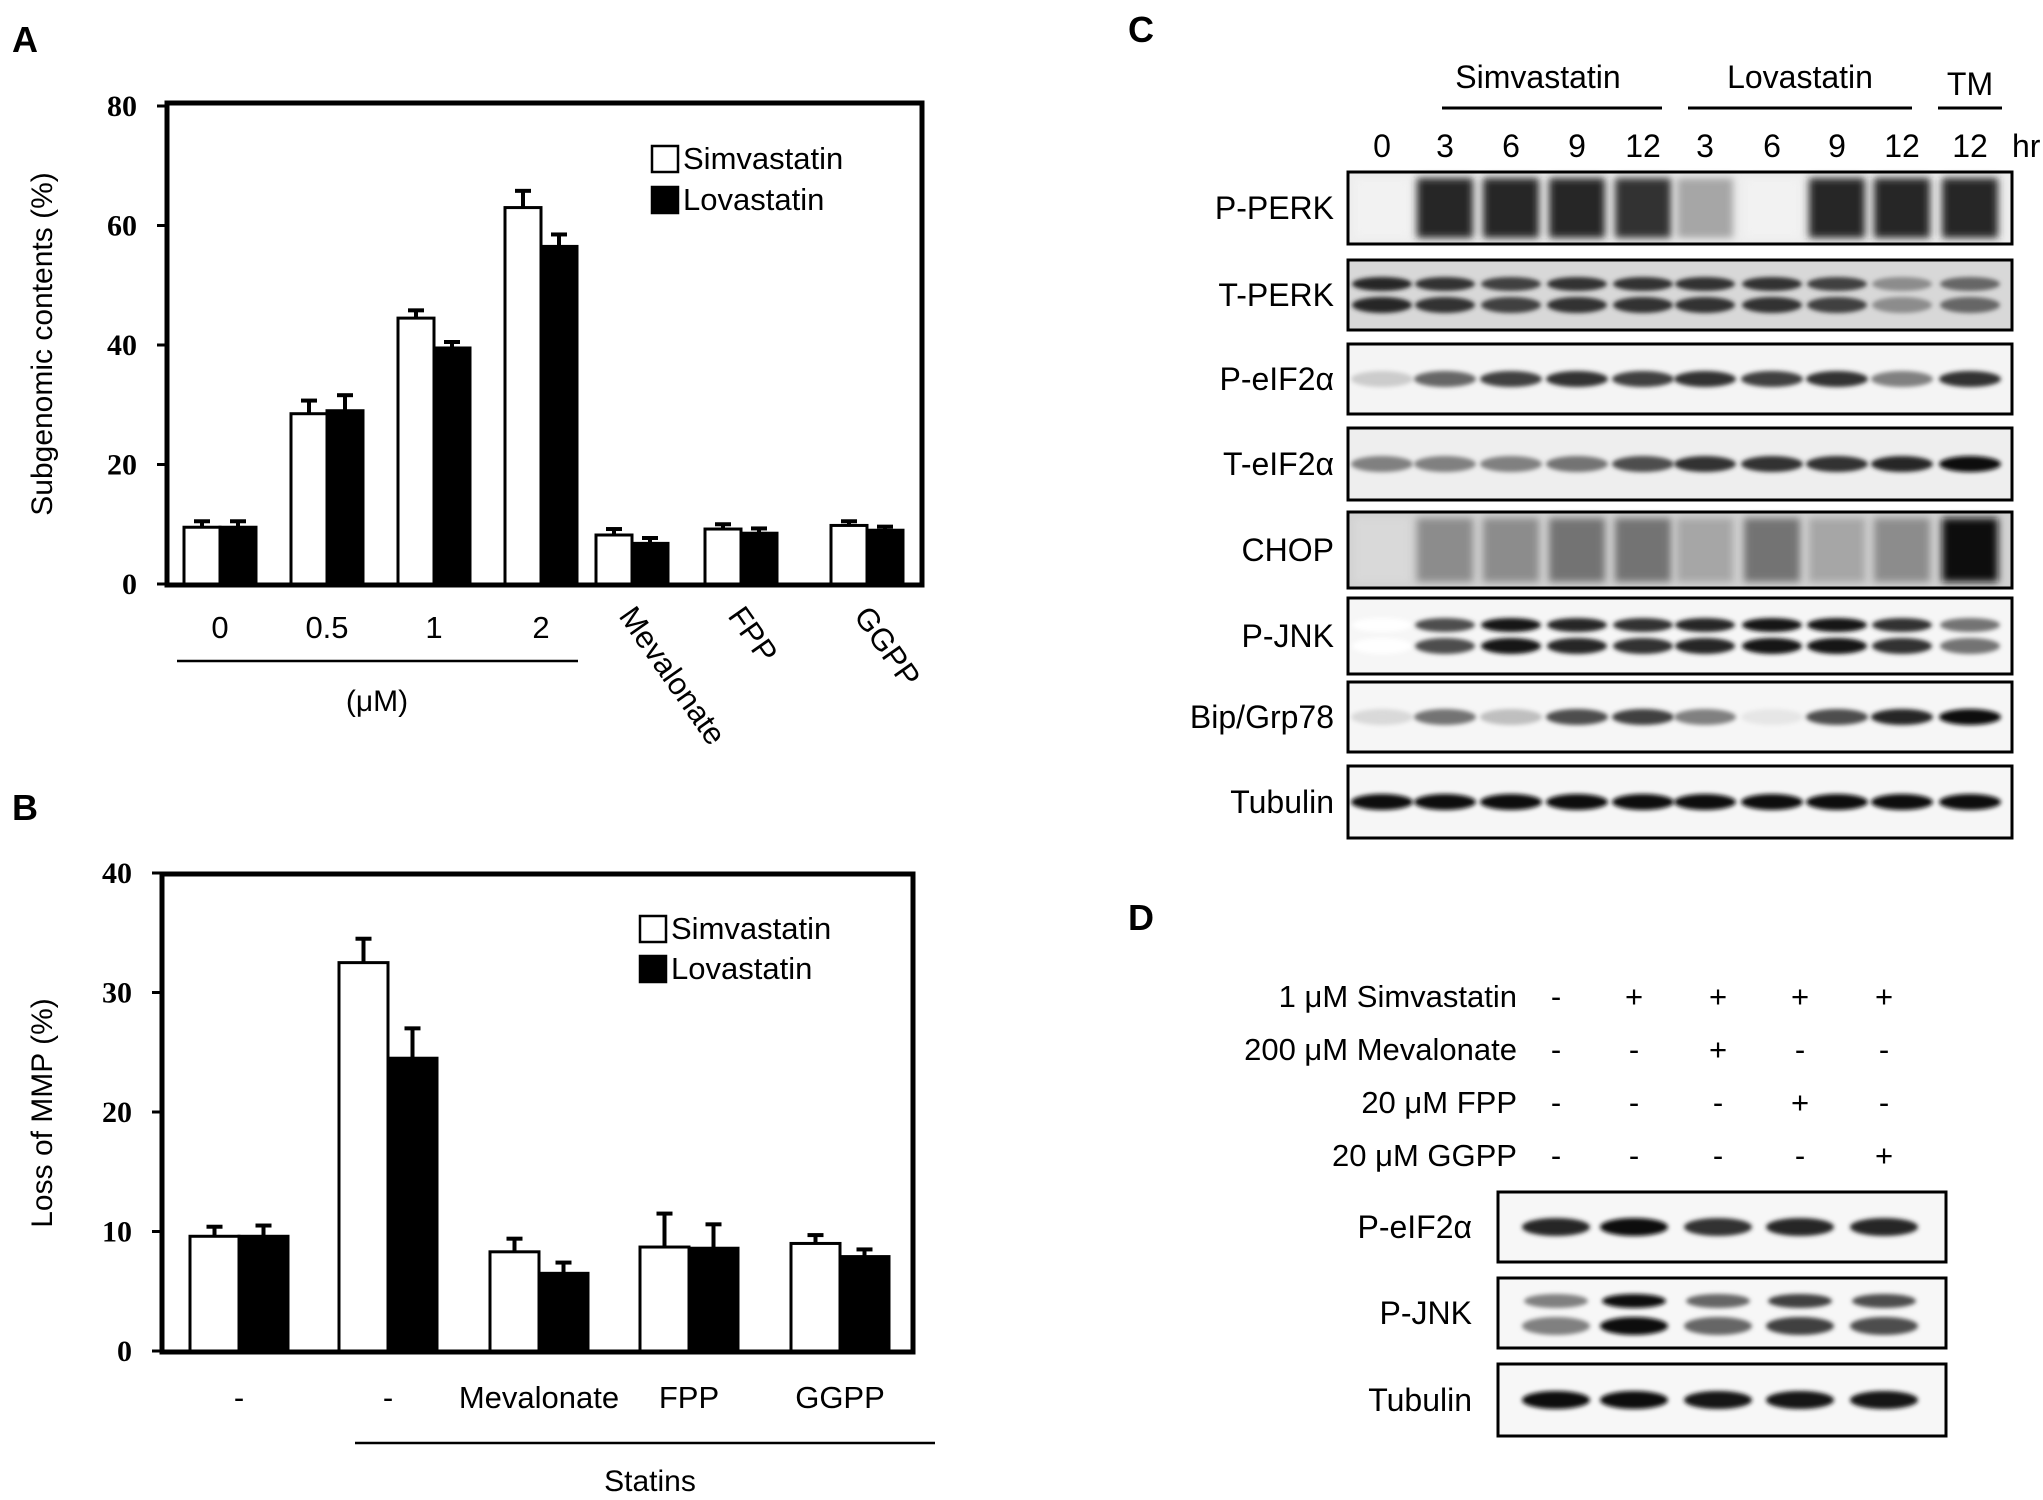 The image size is (2043, 1500). Describe the element at coordinates (239, 1397) in the screenshot. I see `x-tick-label: -` at that location.